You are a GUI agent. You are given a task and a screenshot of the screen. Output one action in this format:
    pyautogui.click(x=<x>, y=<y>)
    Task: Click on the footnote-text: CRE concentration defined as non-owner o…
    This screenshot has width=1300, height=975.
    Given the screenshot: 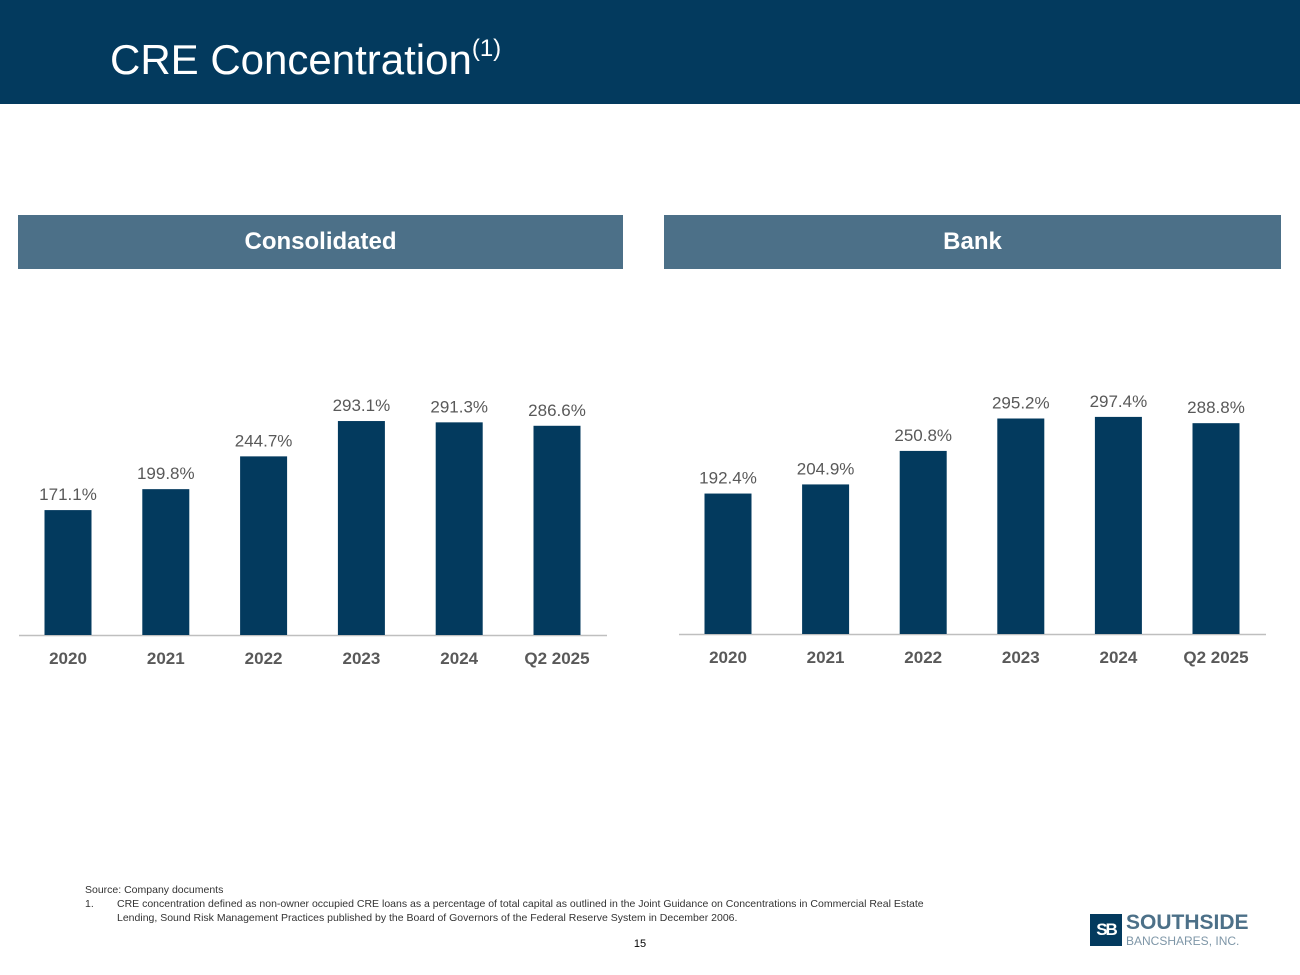 What is the action you would take?
    pyautogui.click(x=520, y=911)
    